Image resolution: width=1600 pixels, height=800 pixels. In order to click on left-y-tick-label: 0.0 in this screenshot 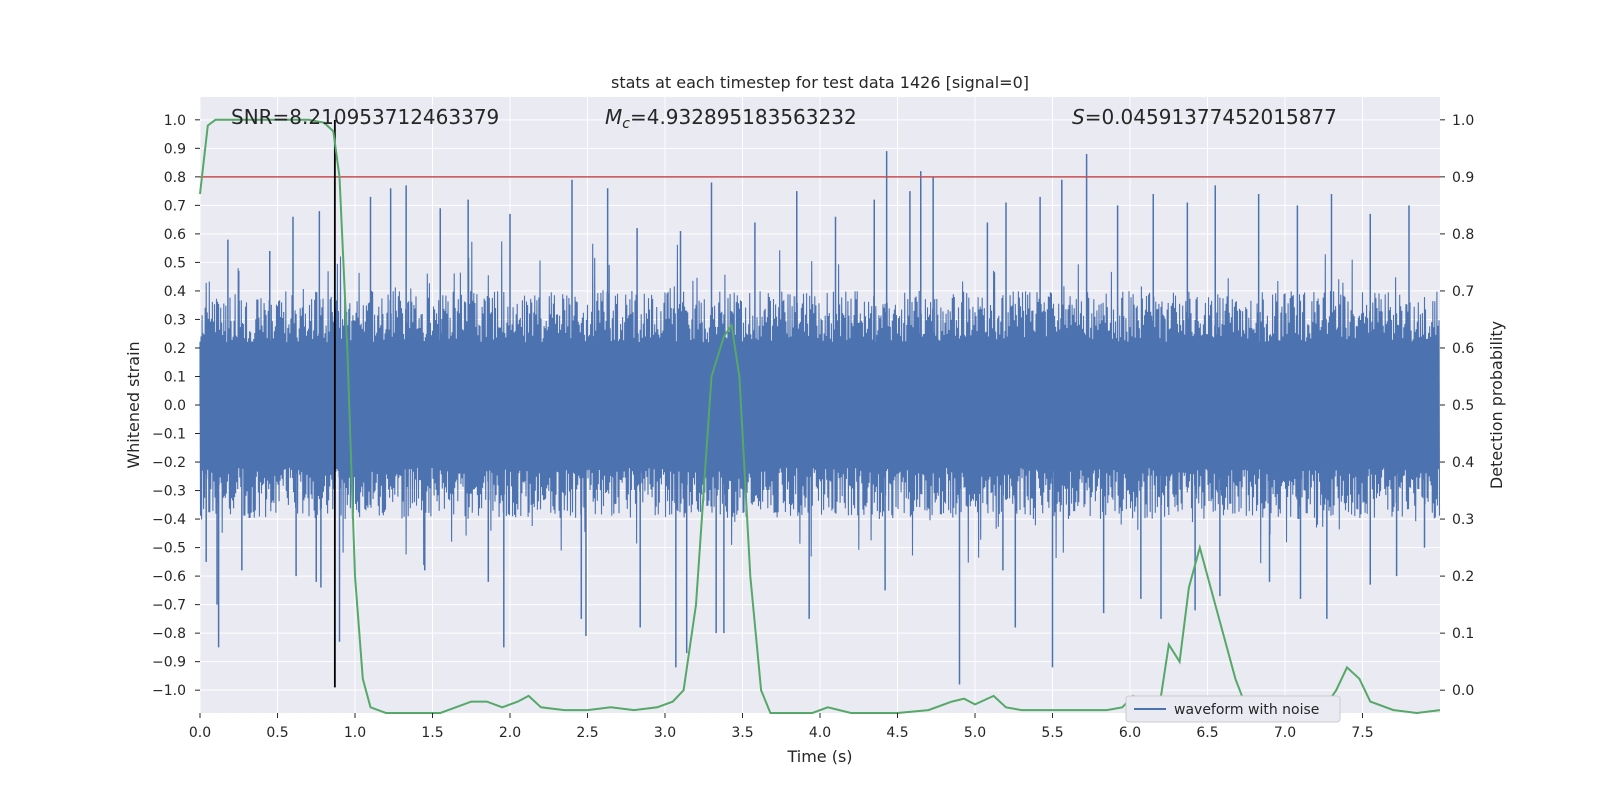, I will do `click(175, 406)`.